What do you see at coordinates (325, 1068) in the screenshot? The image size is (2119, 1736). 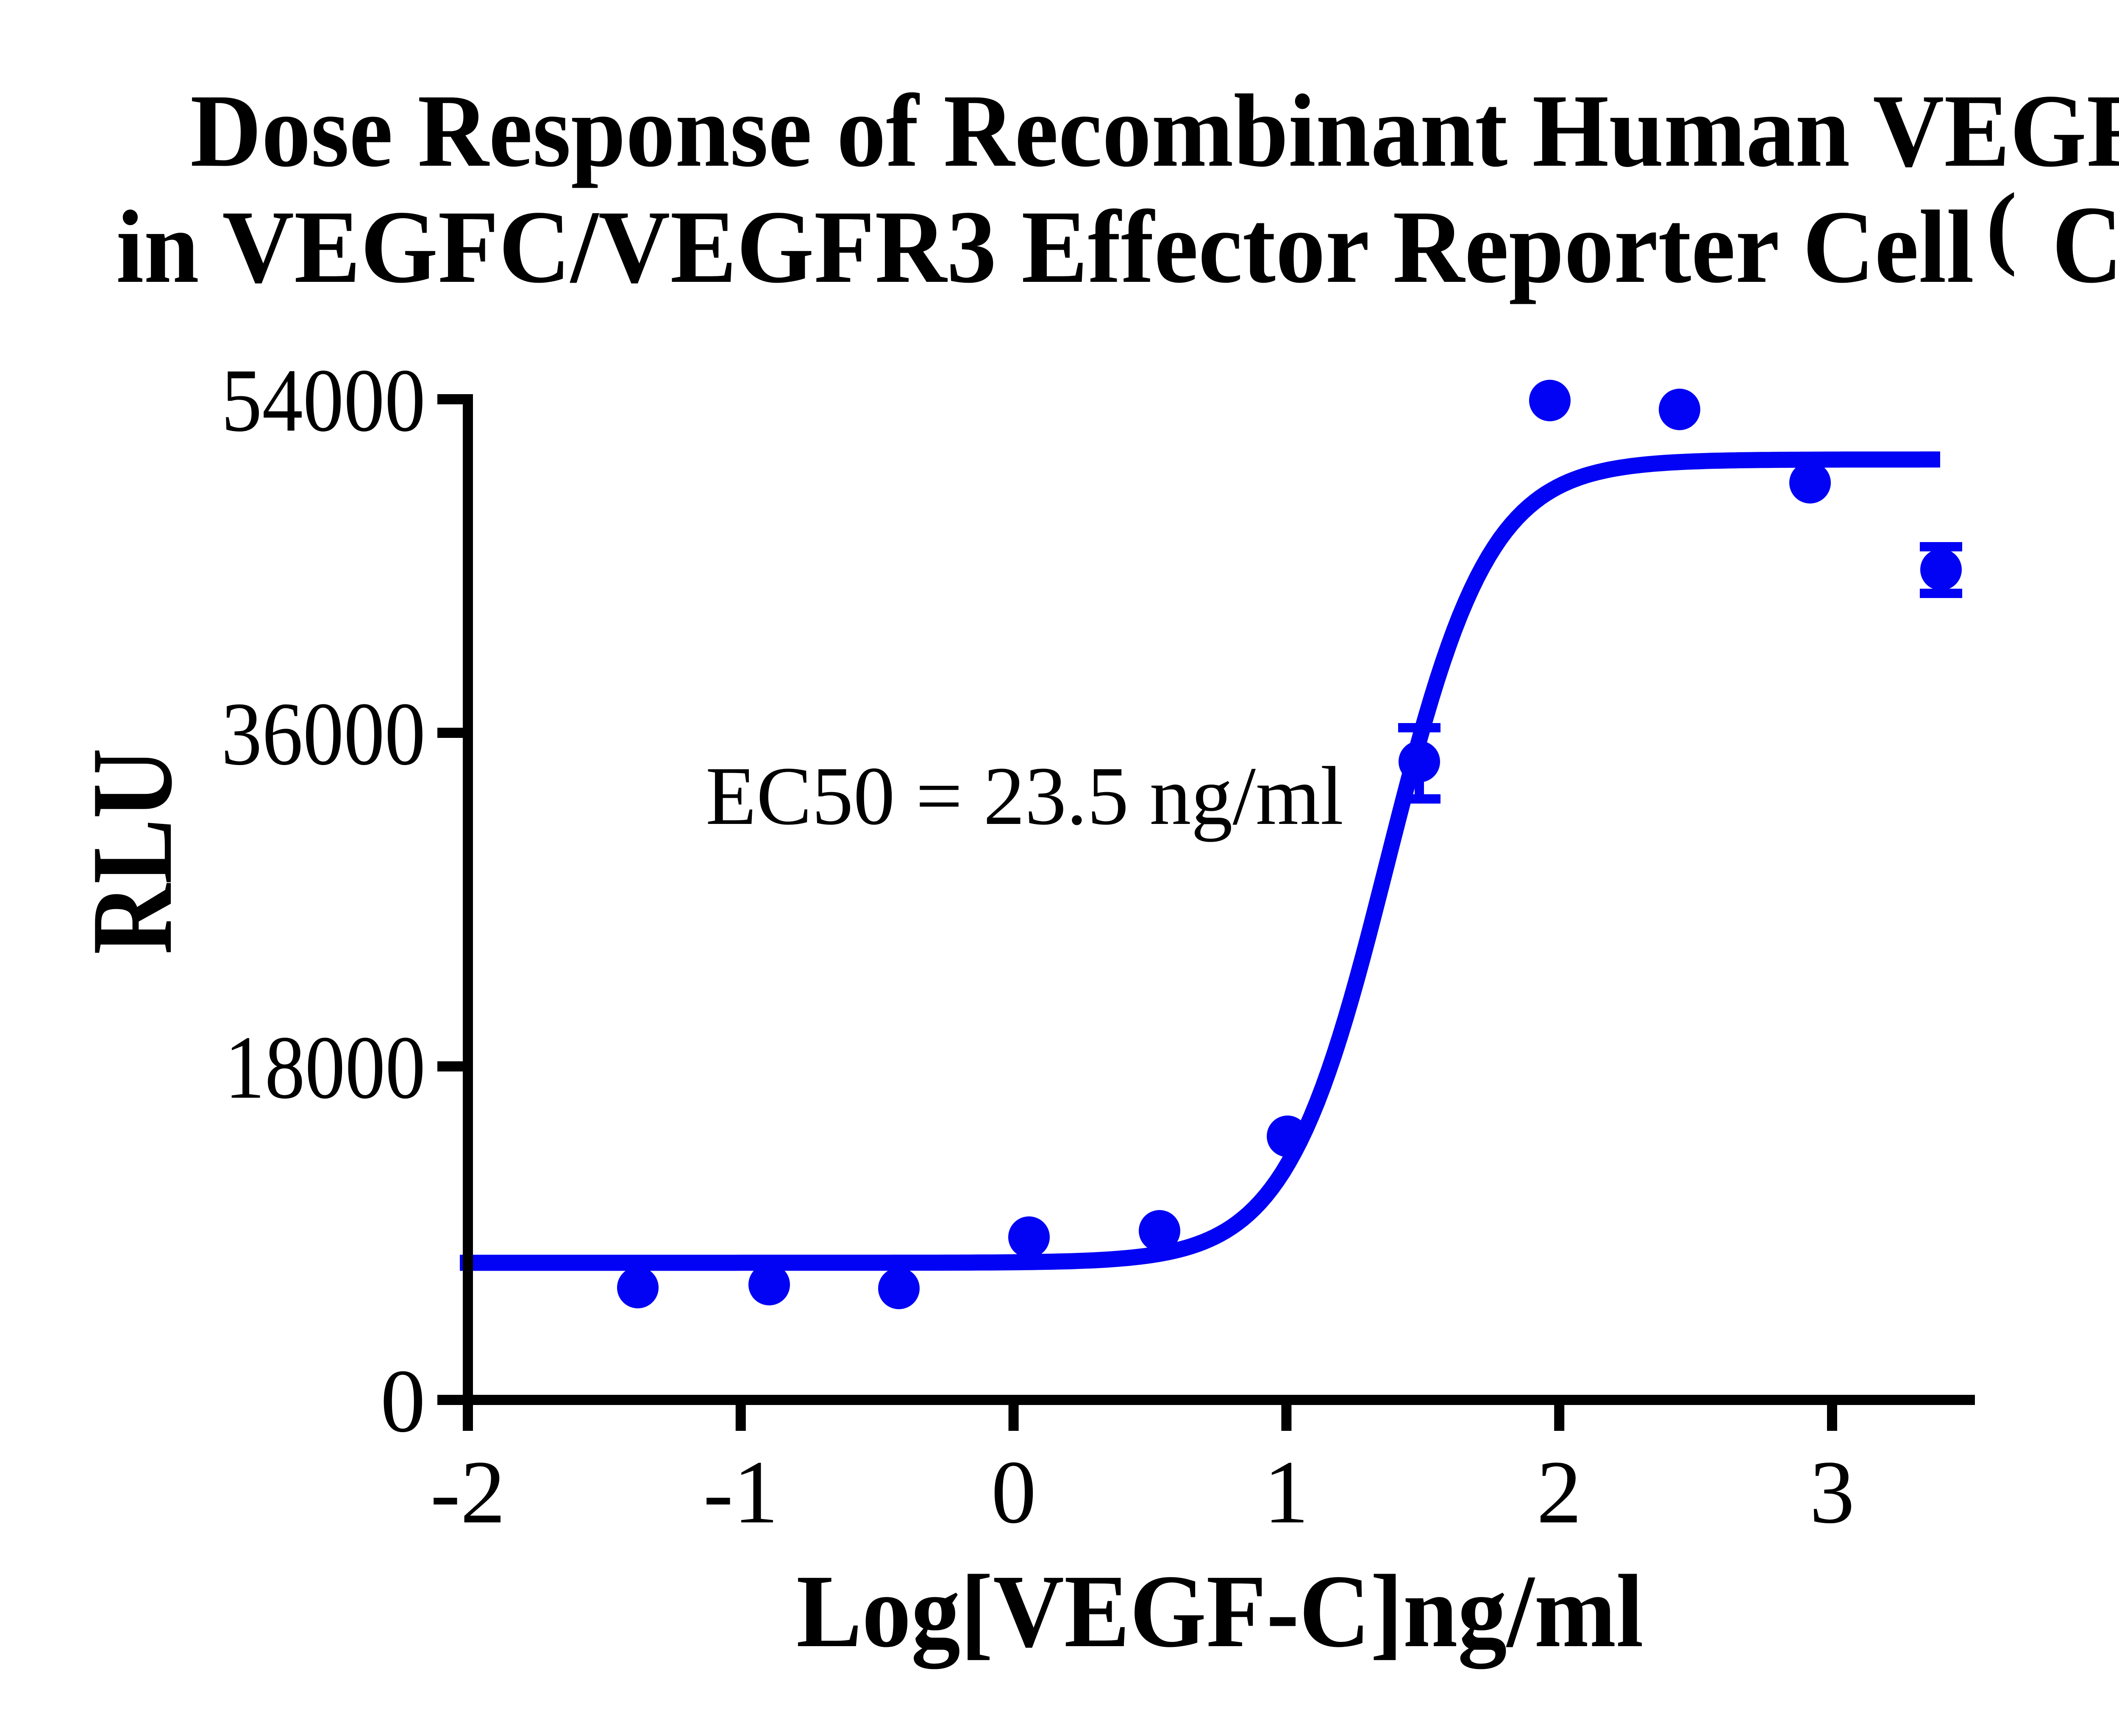 I see `svg-text: 18000` at bounding box center [325, 1068].